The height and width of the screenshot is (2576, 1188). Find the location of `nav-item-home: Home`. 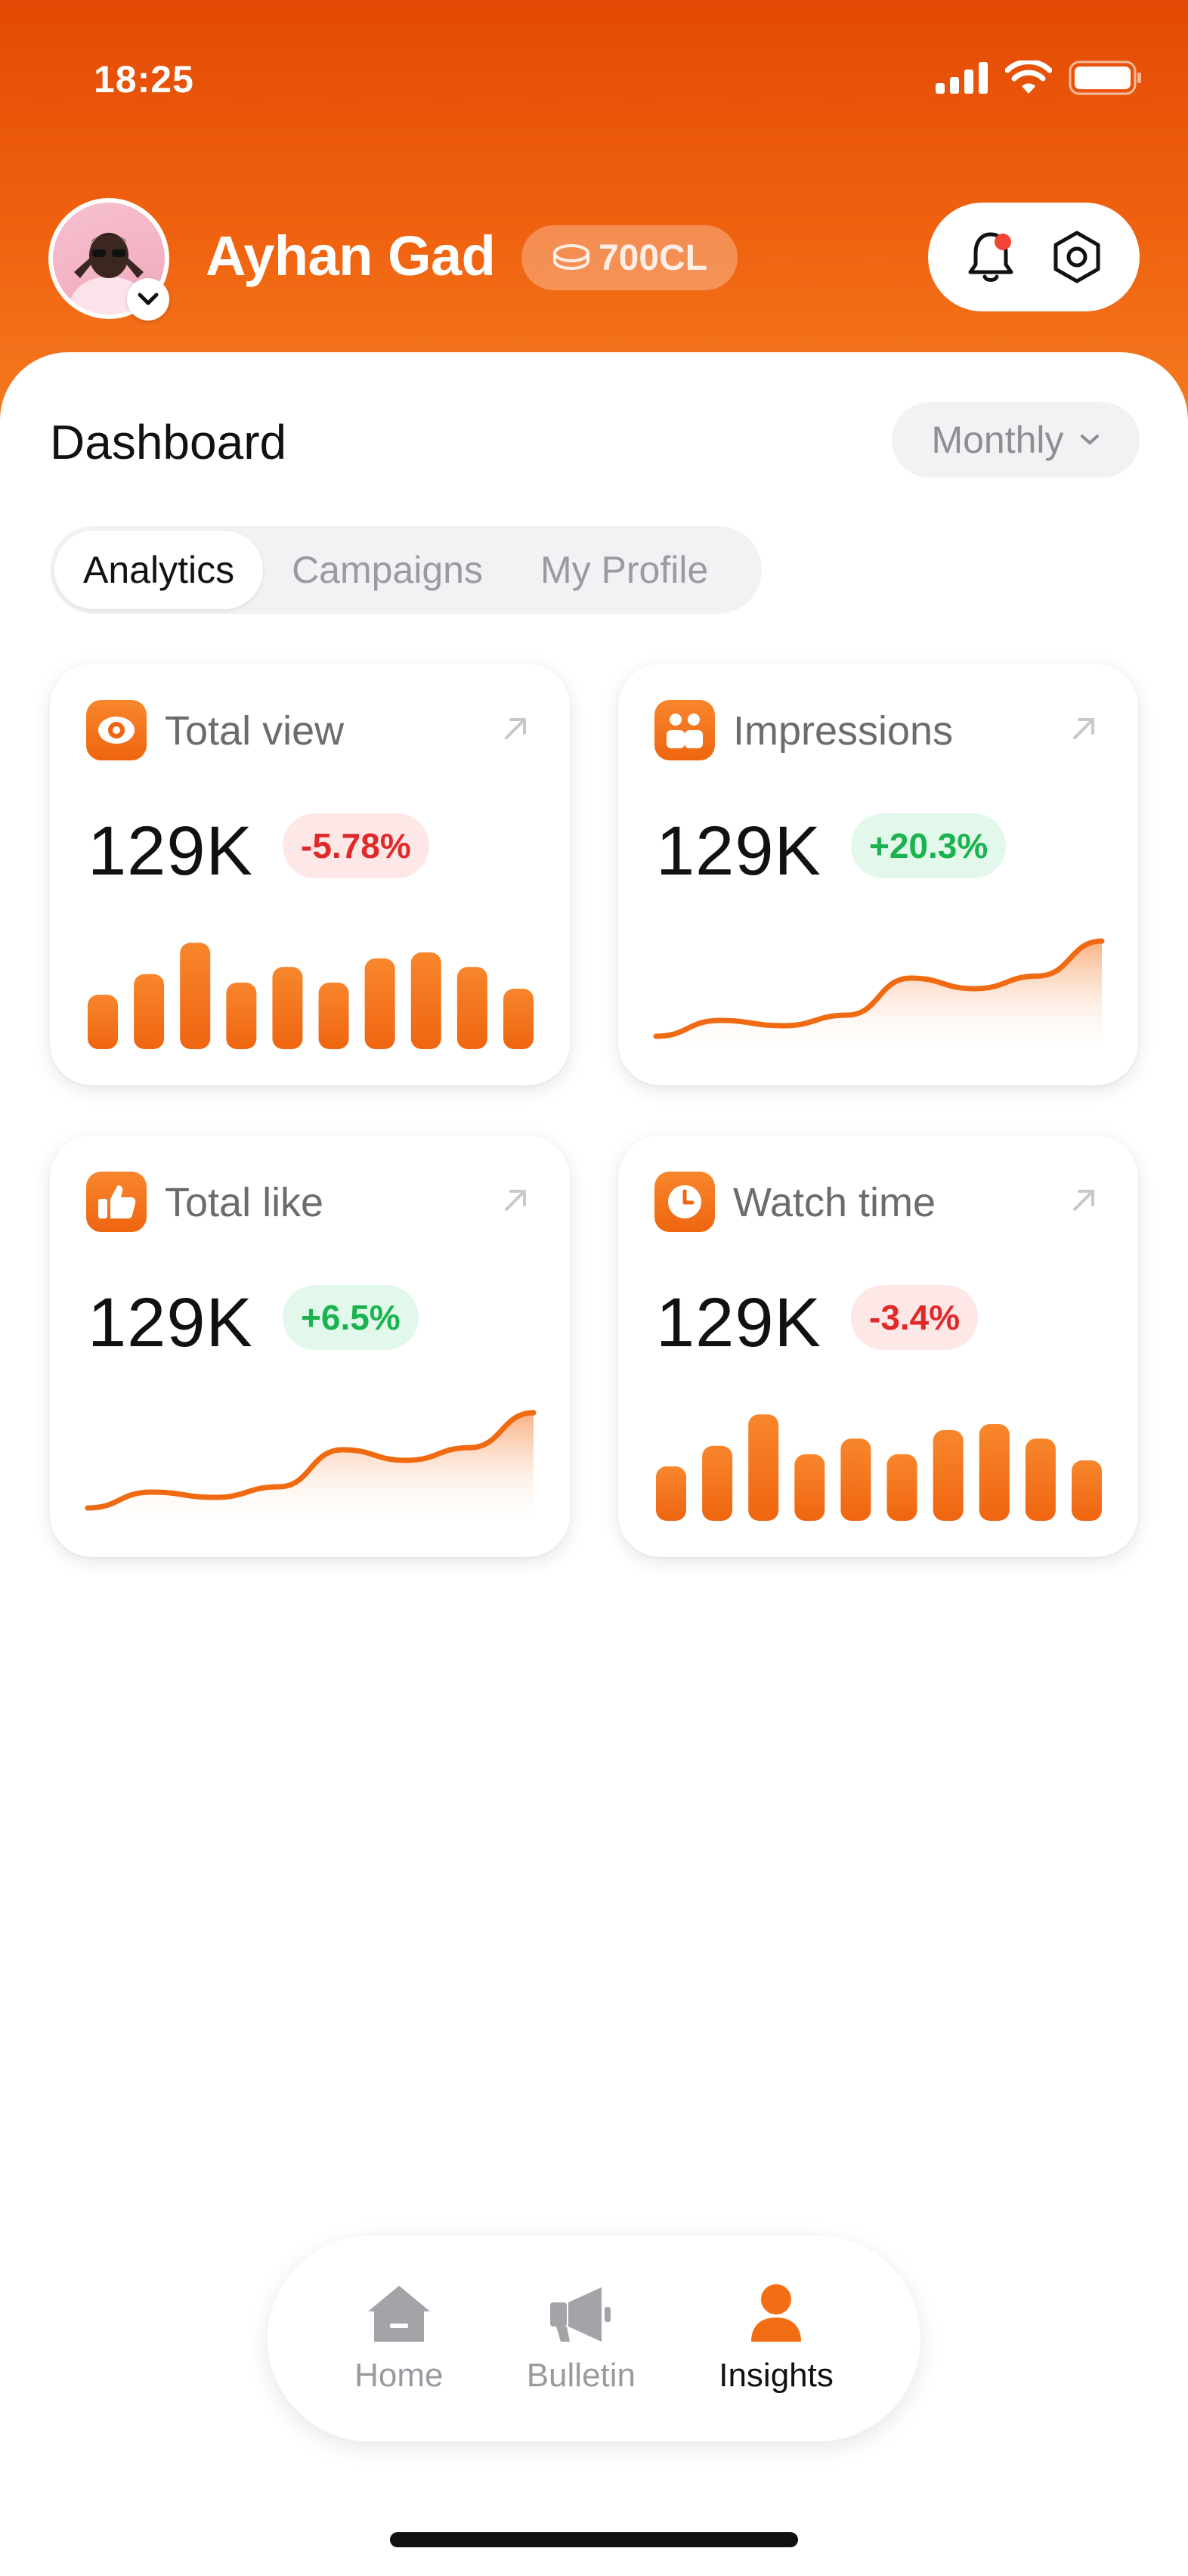

nav-item-home: Home is located at coordinates (399, 2339).